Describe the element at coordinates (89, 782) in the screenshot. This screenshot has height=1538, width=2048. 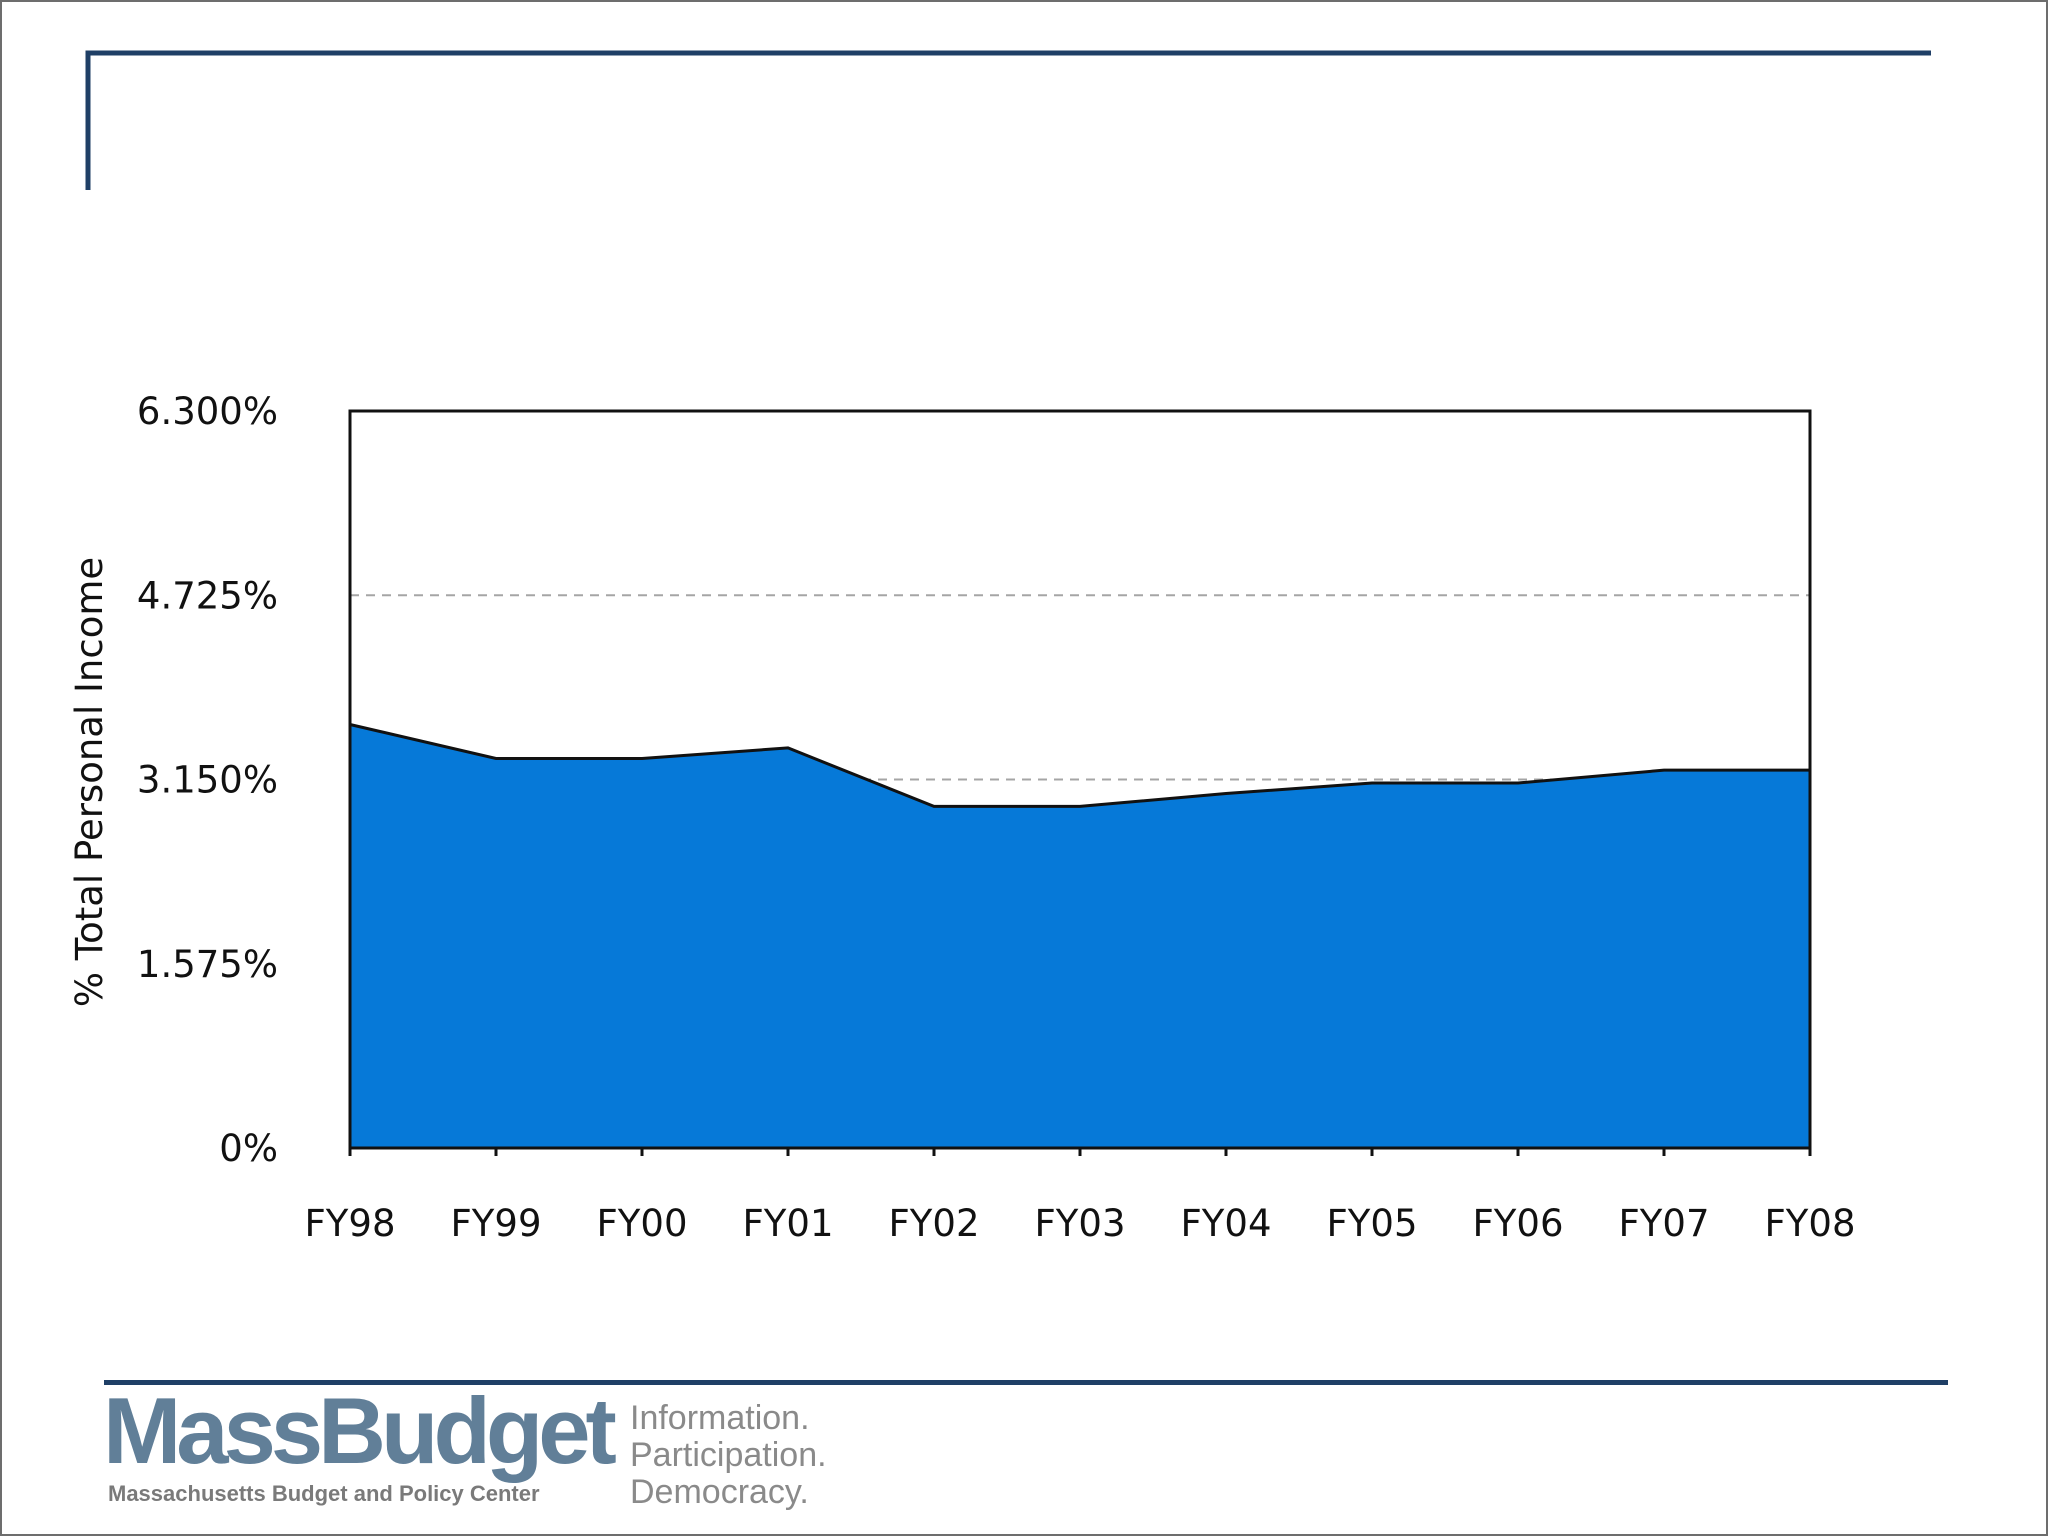
I see `y-axis-title: % Total Personal Income` at that location.